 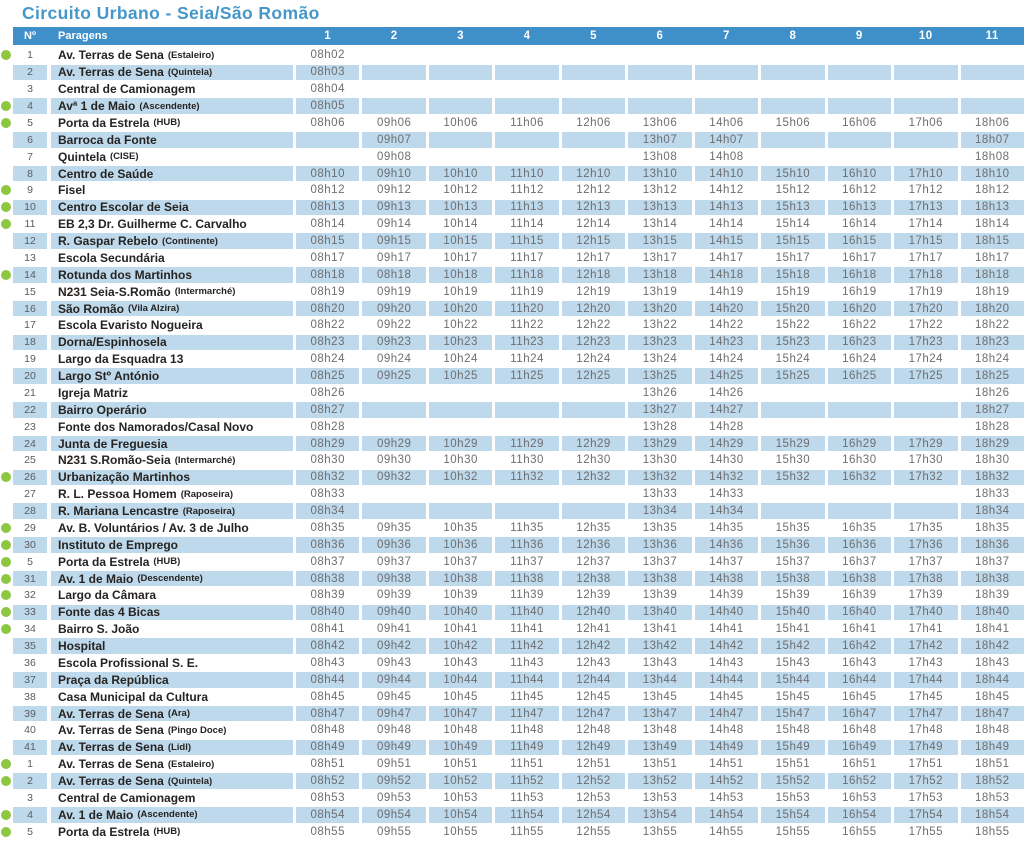 I want to click on time-cell: 09h51, so click(x=394, y=764).